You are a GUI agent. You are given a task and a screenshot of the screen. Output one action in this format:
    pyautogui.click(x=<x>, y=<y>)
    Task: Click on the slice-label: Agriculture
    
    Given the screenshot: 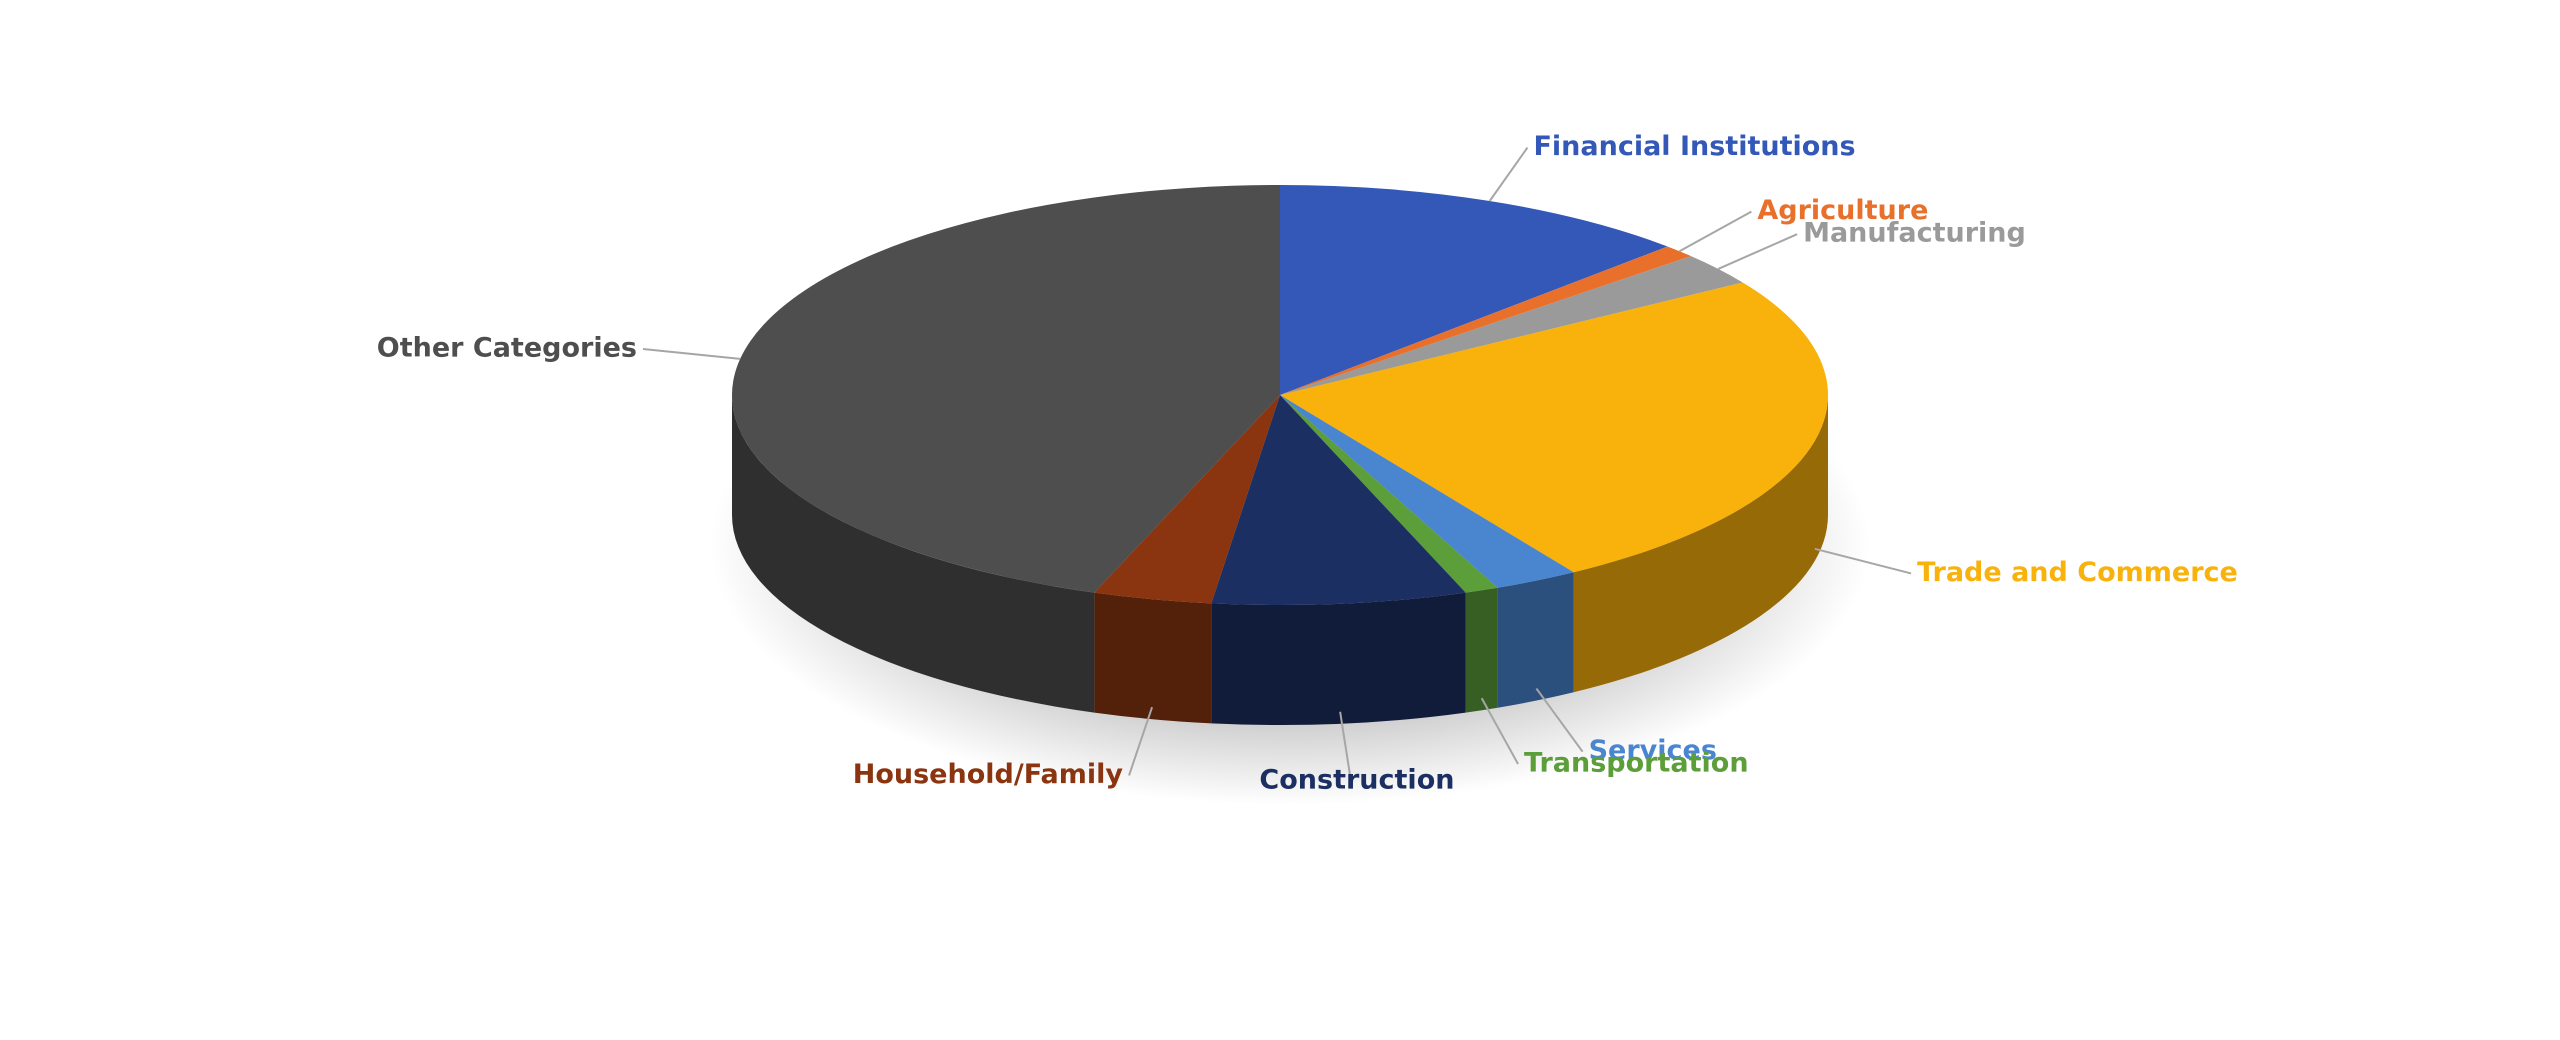 What is the action you would take?
    pyautogui.click(x=1842, y=210)
    